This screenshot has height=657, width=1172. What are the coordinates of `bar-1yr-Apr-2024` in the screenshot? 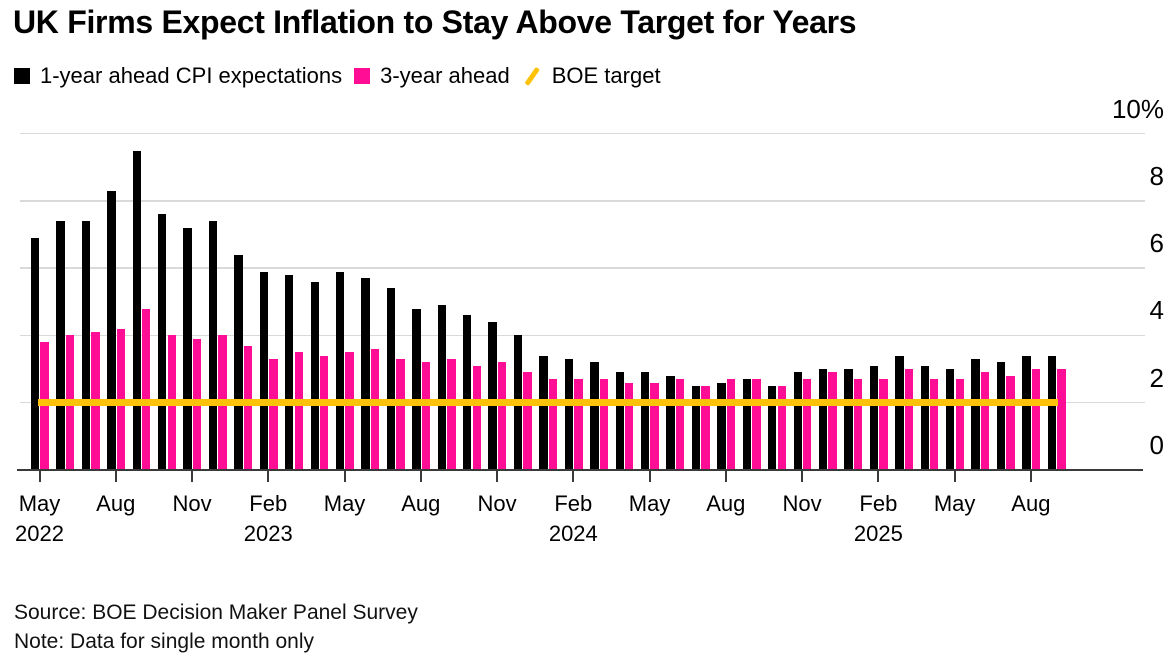 It's located at (619, 421).